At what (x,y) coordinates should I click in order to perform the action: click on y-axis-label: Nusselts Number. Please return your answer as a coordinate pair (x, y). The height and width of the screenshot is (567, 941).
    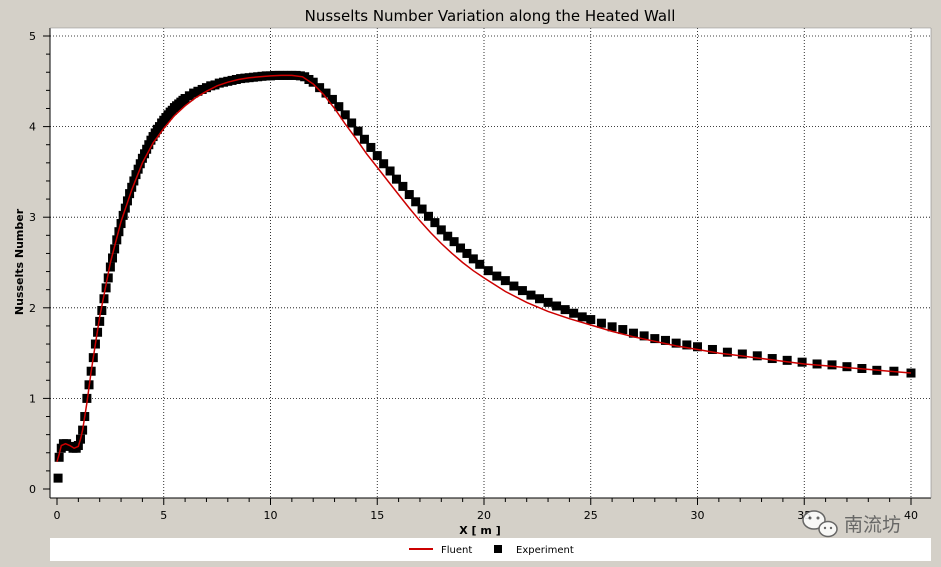
    Looking at the image, I should click on (19, 261).